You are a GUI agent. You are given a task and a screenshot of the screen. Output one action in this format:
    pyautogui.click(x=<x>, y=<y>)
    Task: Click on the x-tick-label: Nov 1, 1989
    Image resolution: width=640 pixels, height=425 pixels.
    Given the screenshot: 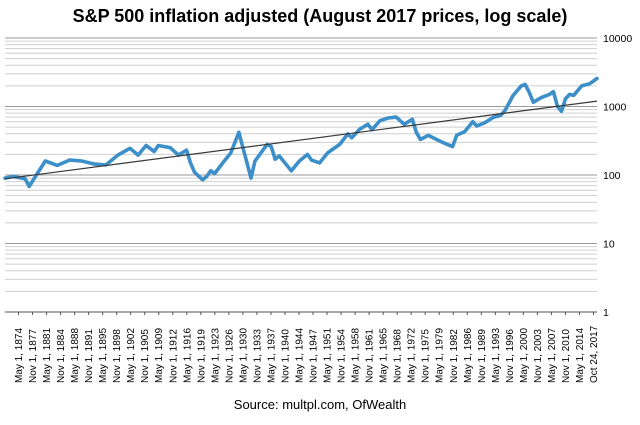 What is the action you would take?
    pyautogui.click(x=482, y=356)
    